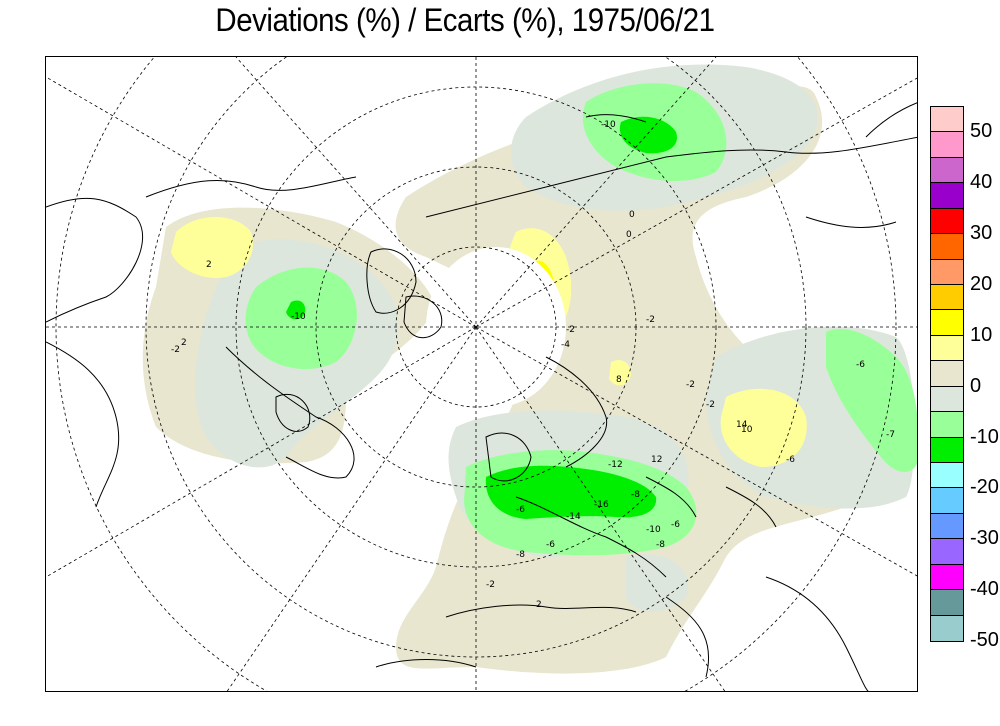  I want to click on legend-label: 20, so click(981, 284).